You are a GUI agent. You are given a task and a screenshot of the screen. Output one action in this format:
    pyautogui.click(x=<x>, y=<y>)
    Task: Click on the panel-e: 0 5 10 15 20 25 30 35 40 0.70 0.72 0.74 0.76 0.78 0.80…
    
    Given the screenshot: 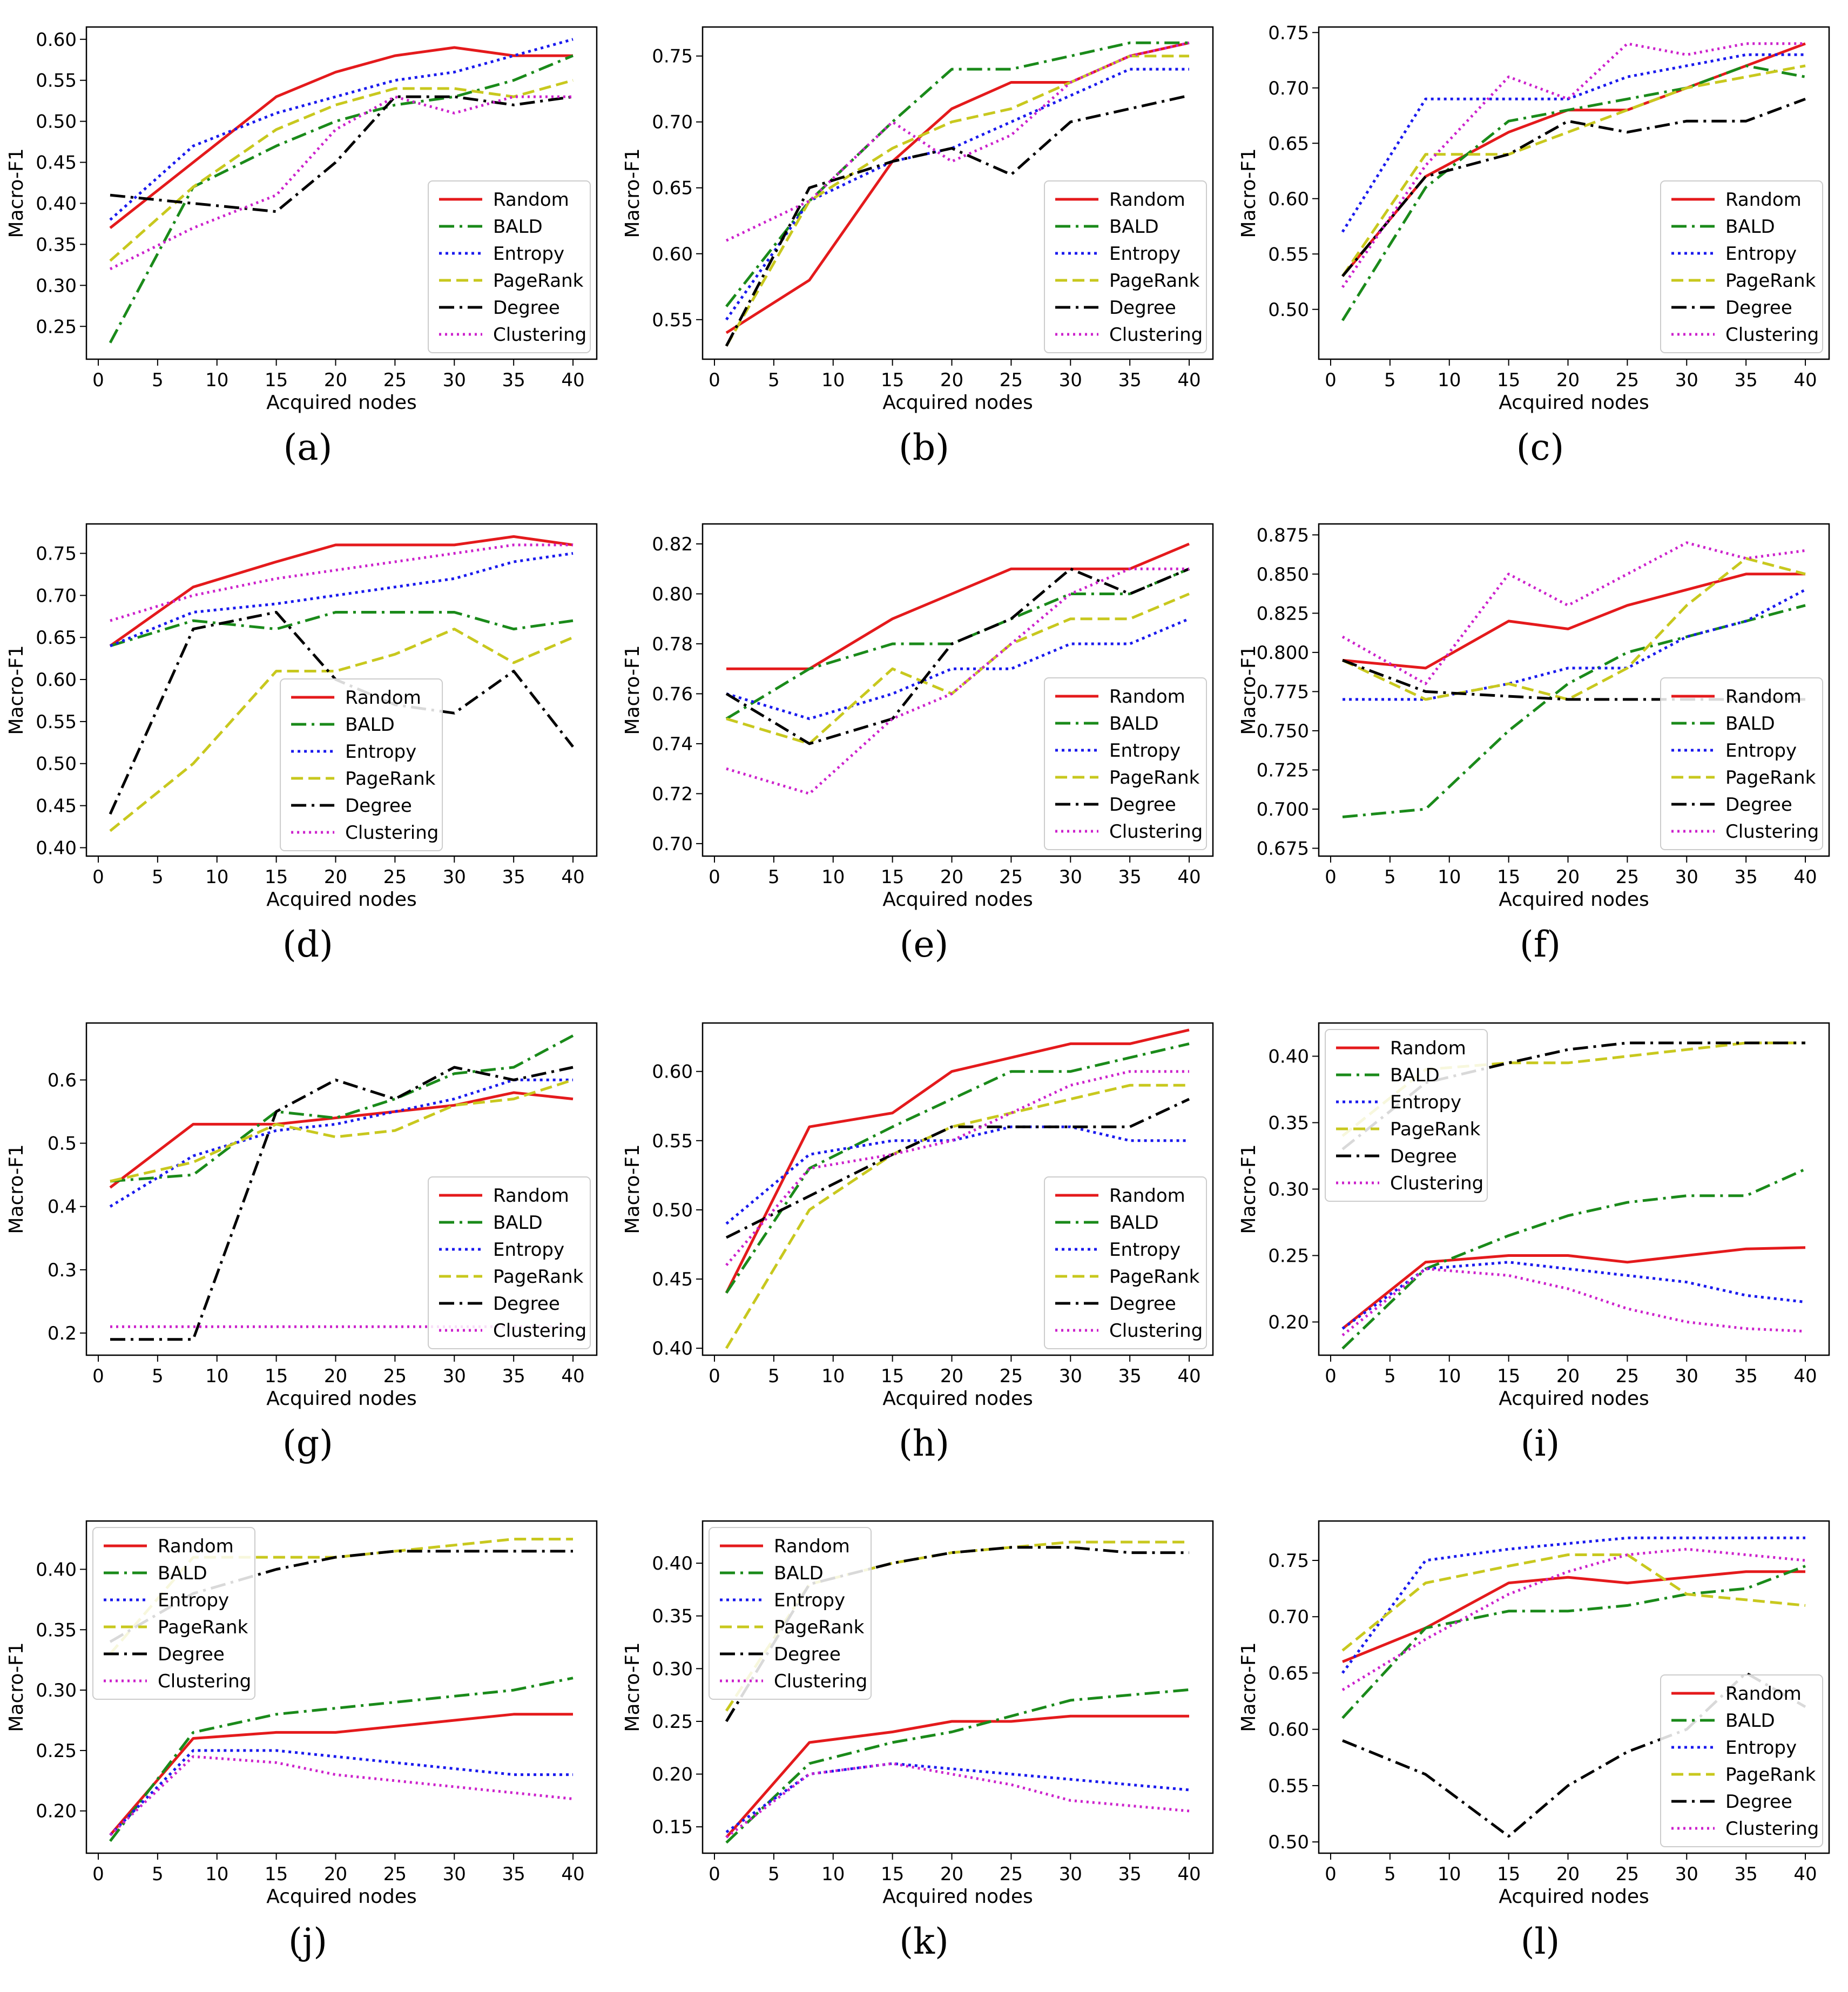 What is the action you would take?
    pyautogui.click(x=924, y=740)
    